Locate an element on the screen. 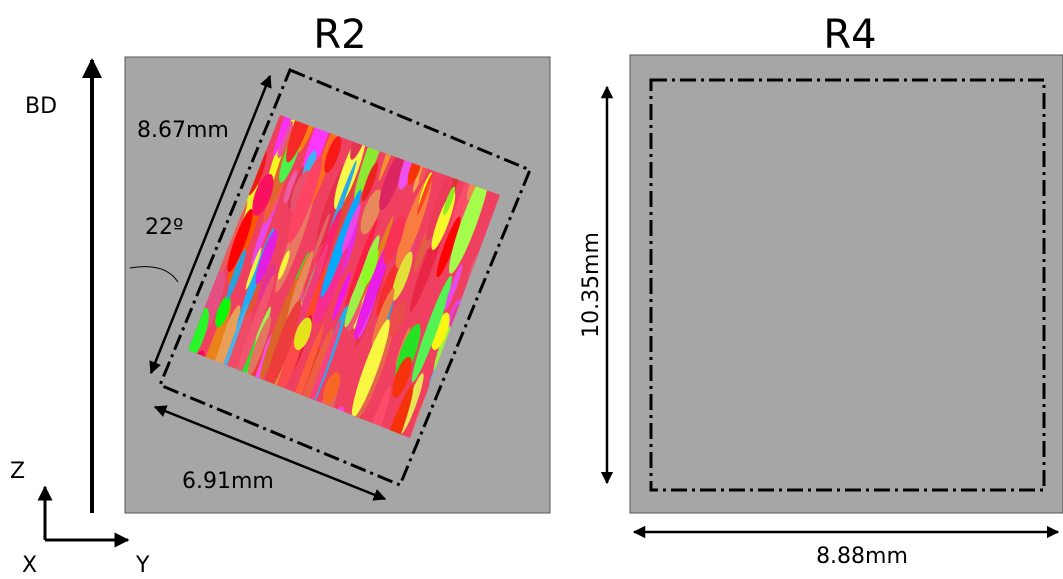 This screenshot has height=579, width=1063. y-label: Y is located at coordinates (142, 565).